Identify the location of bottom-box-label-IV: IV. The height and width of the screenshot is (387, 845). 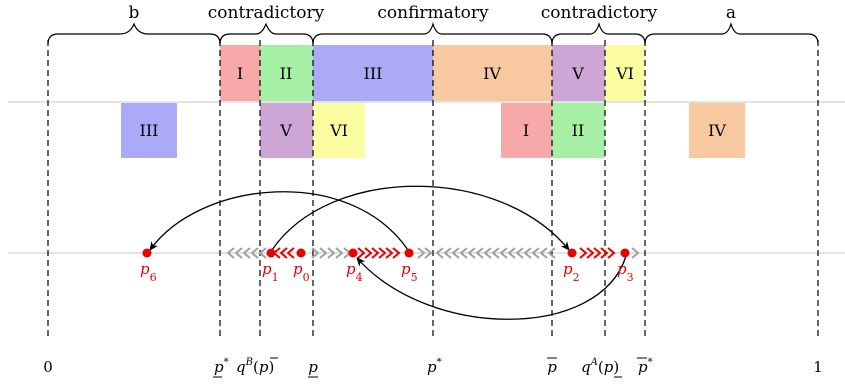
(717, 130).